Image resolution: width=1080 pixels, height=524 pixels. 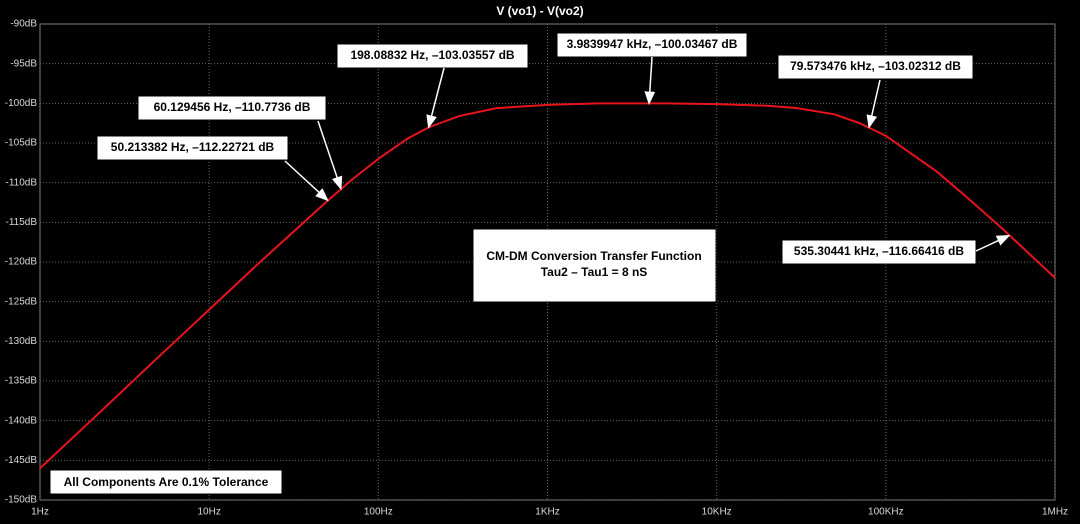 I want to click on x-tick-label: 100Hz, so click(x=378, y=512).